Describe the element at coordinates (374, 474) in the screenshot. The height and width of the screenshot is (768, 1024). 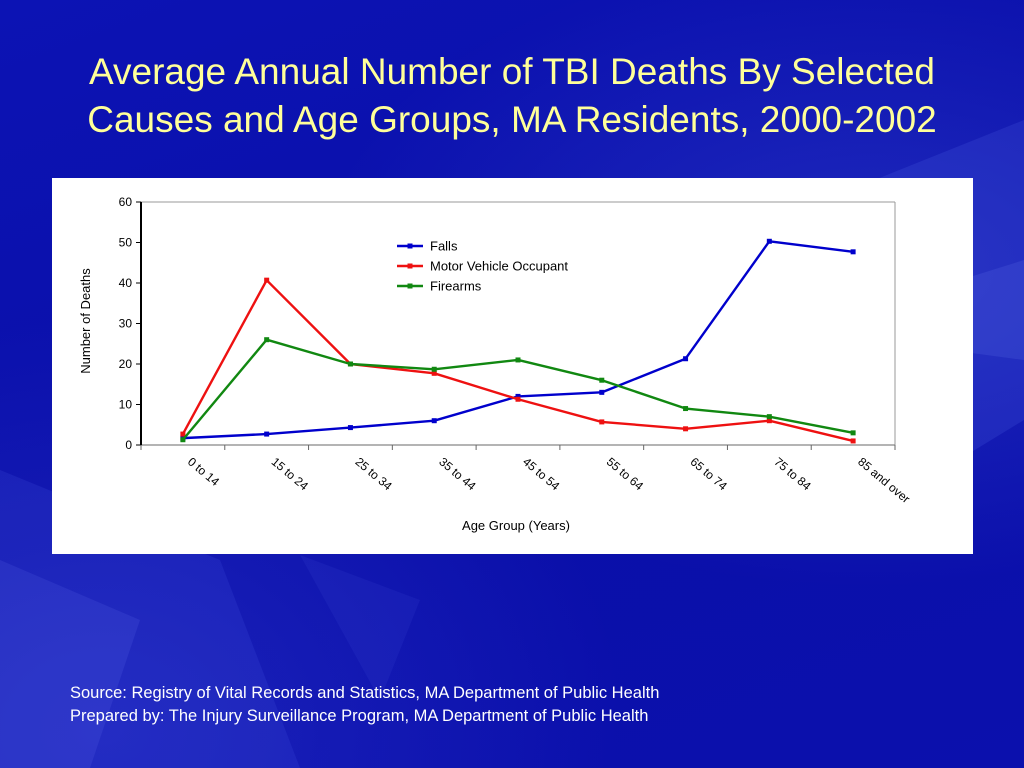
I see `x-tick-label: 25 to 34` at that location.